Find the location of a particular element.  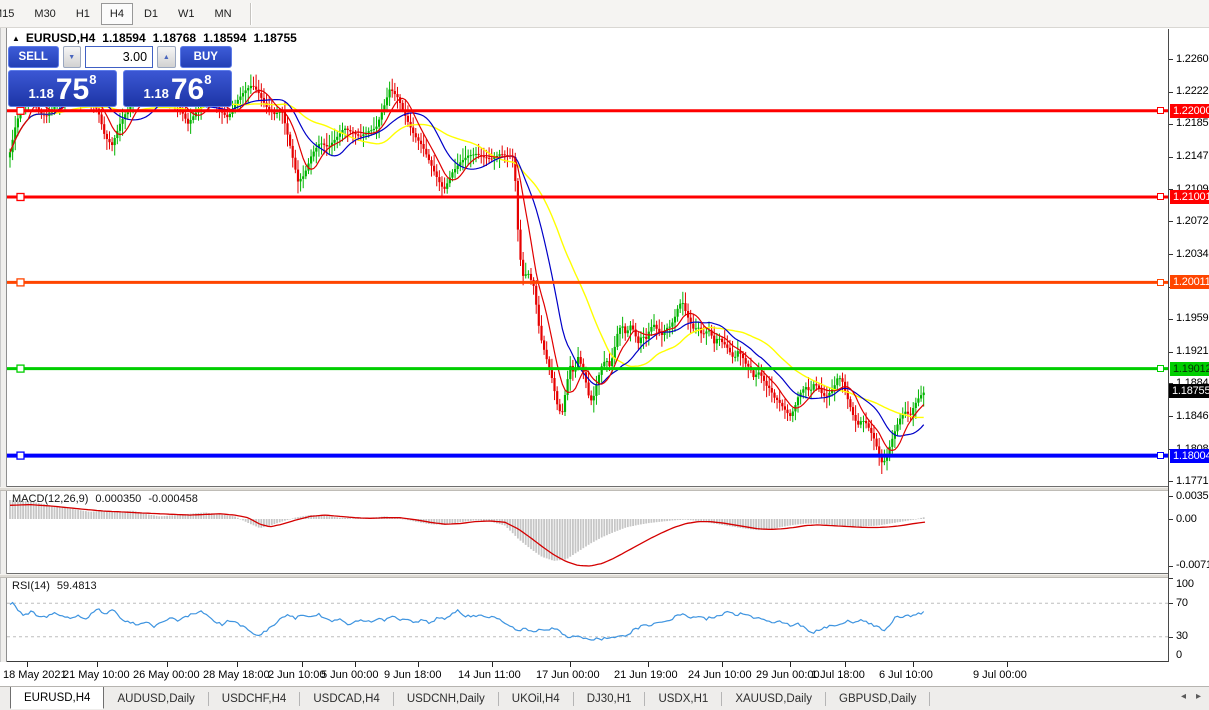

time-label: 17 Jun 00:00 is located at coordinates (568, 675).